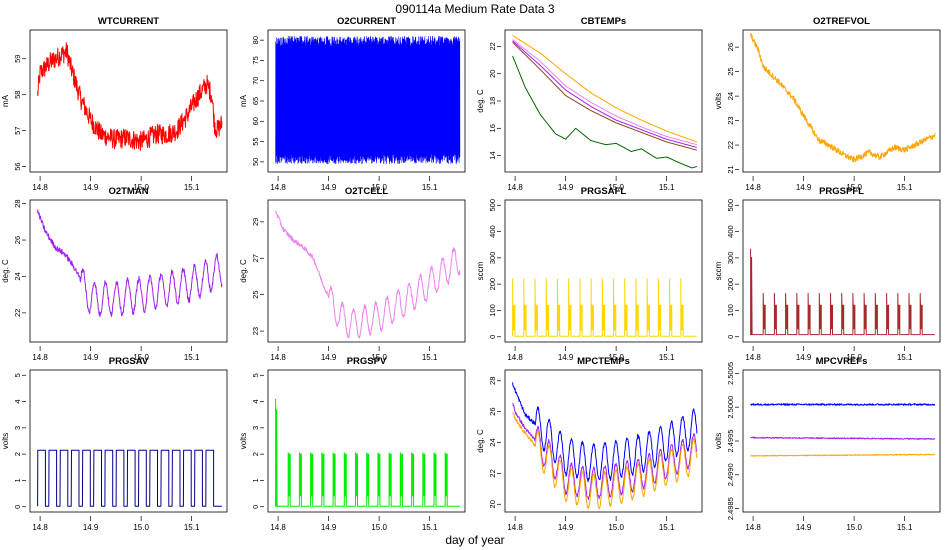  I want to click on panel-o2tcell: O2TCELL deg. C 14.8 14.9 15.0 15.1 23 25 27 29, so click(352, 274).